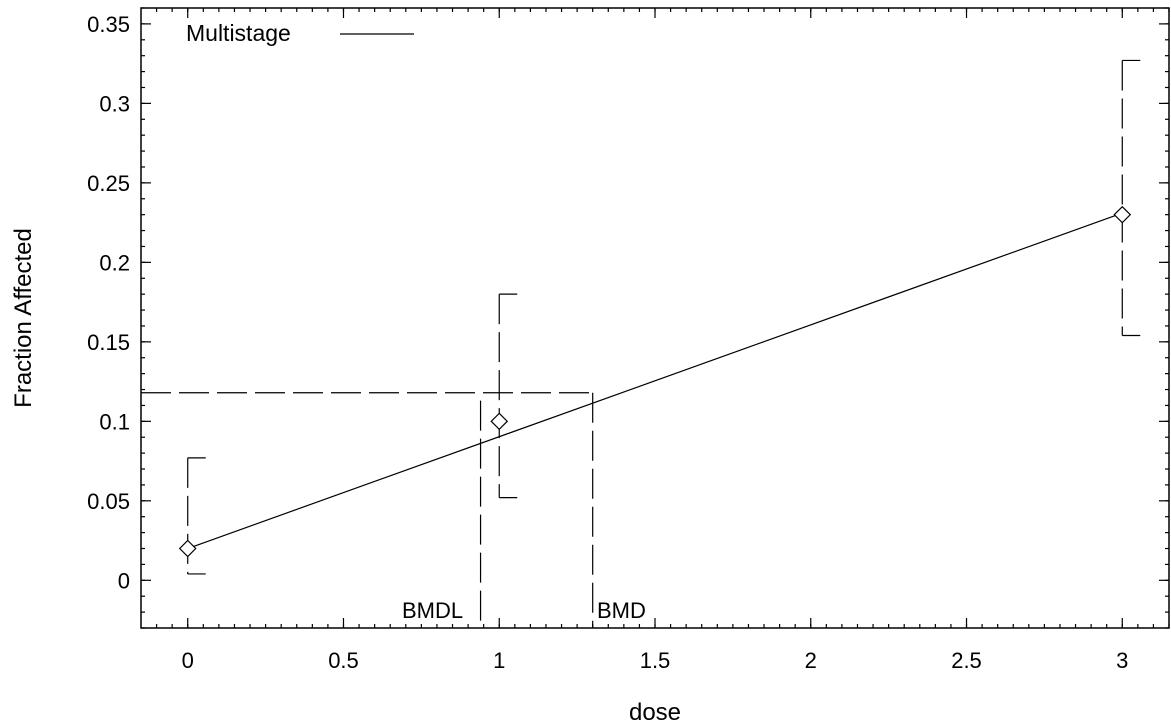 The image size is (1171, 727). I want to click on bmd-label: BMD, so click(621, 610).